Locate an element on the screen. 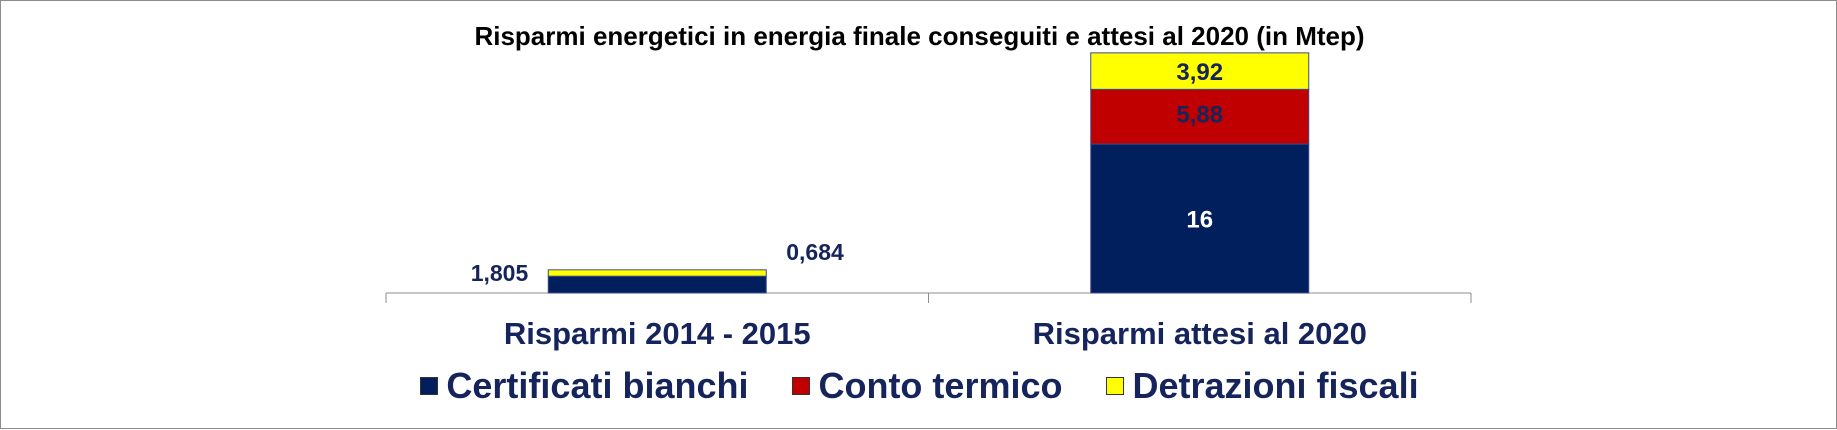  data-label-detrazioni: 3,92 is located at coordinates (1199, 72).